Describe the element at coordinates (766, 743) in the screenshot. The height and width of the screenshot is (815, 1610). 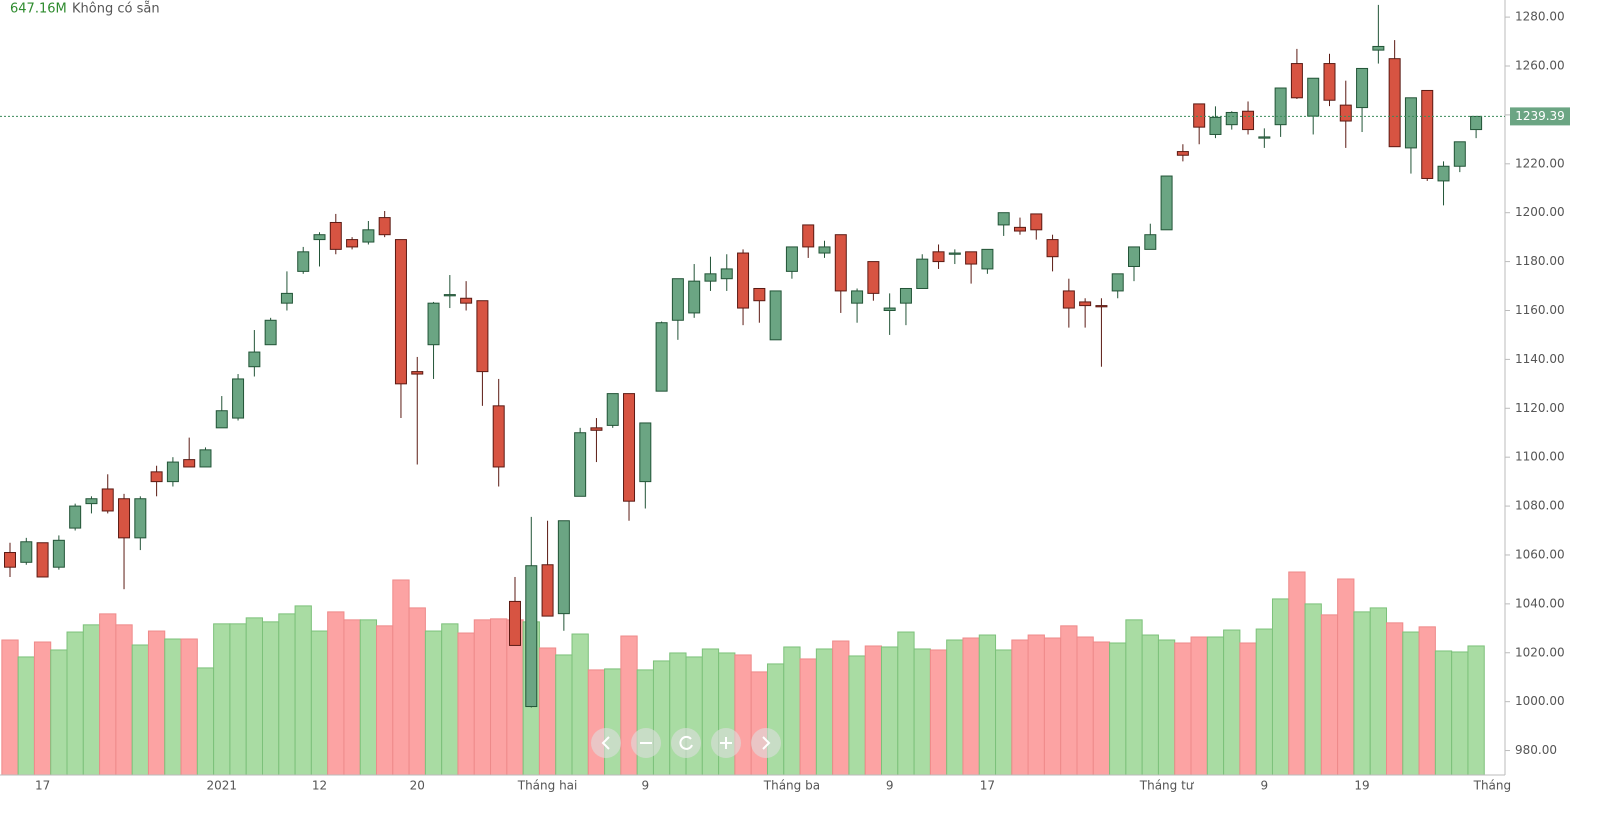
I see `scroll-right-button` at that location.